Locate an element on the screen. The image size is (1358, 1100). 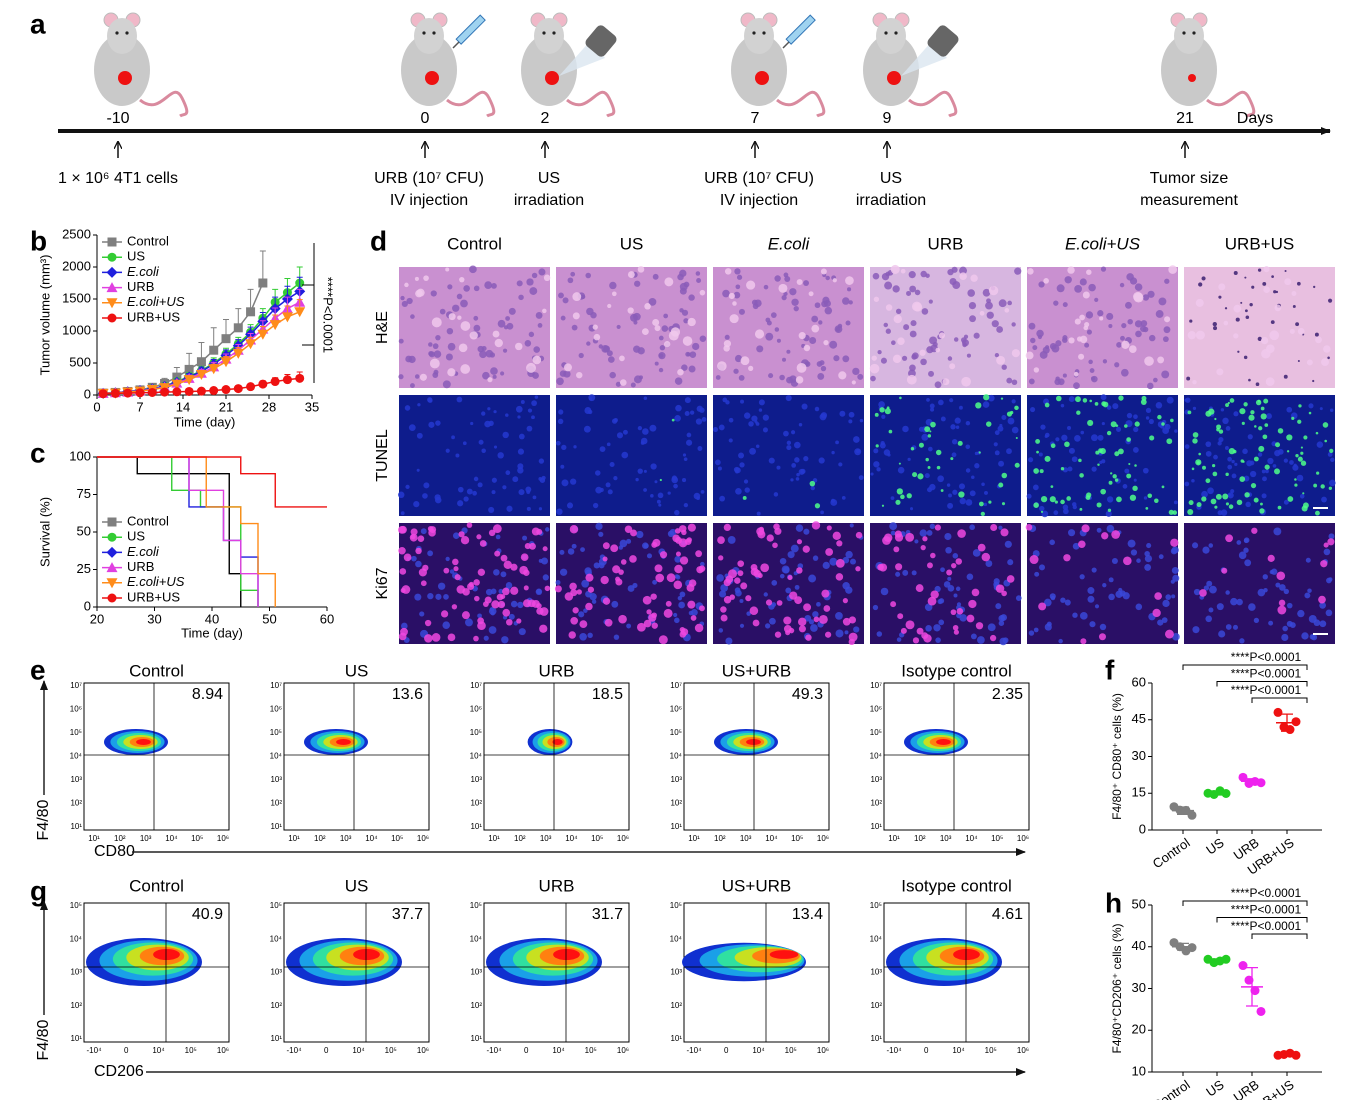
x-tick-label: 10⁶ is located at coordinates (223, 1050).